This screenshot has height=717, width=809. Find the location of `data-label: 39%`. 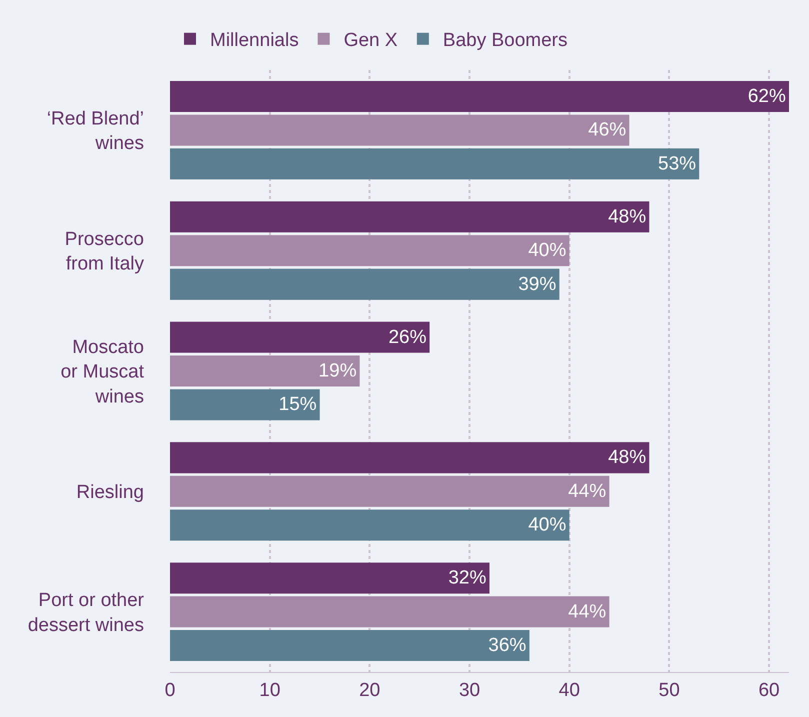

data-label: 39% is located at coordinates (537, 284).